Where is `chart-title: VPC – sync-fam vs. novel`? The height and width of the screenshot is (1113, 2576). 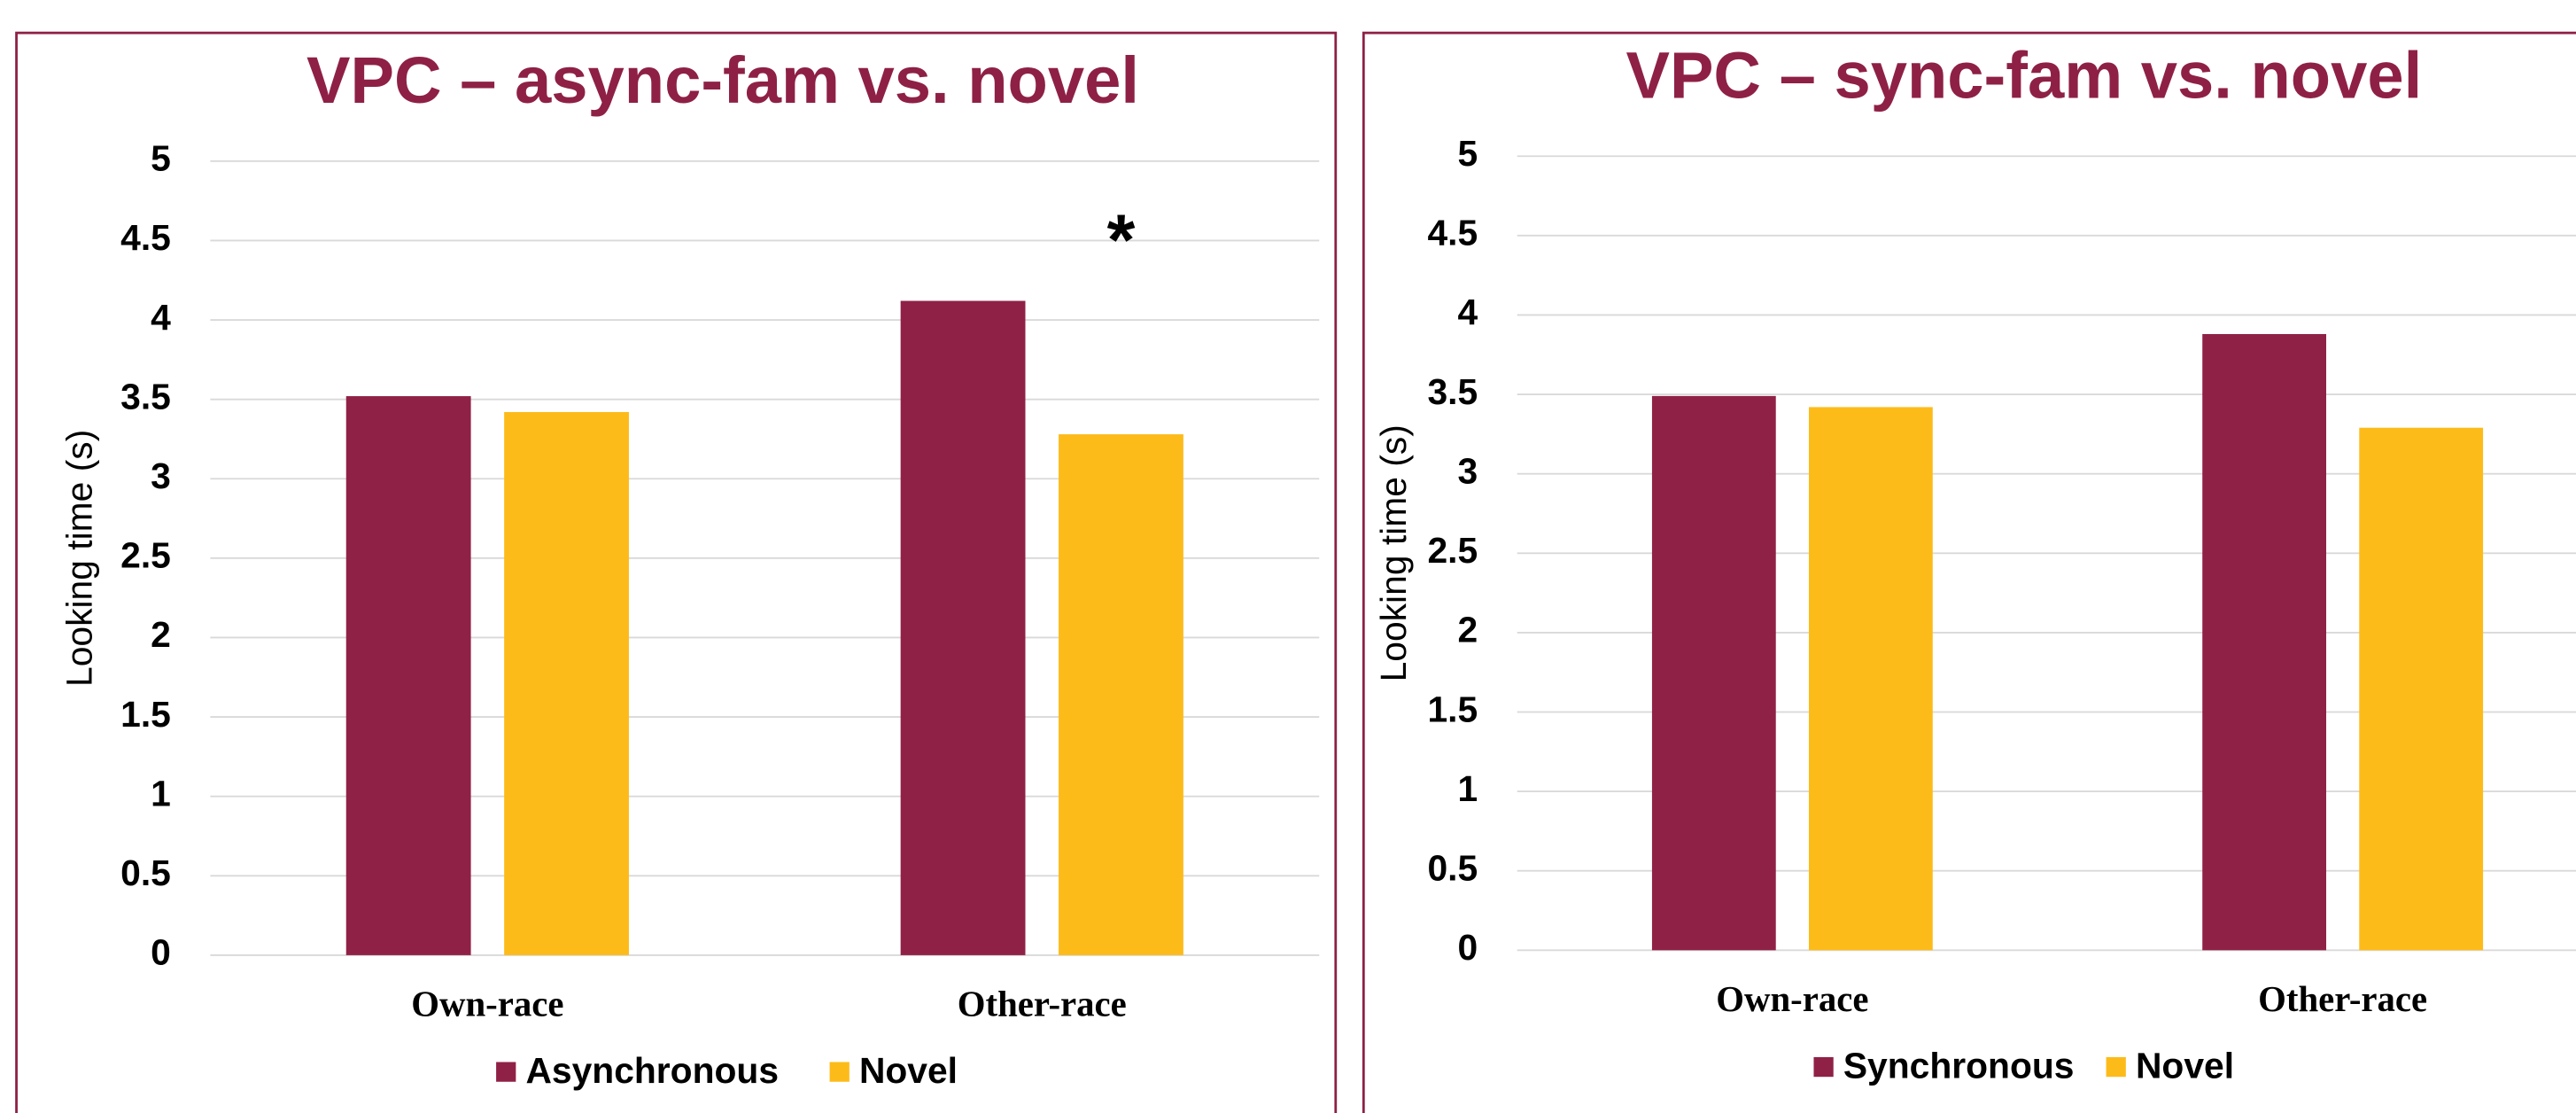 chart-title: VPC – sync-fam vs. novel is located at coordinates (2024, 75).